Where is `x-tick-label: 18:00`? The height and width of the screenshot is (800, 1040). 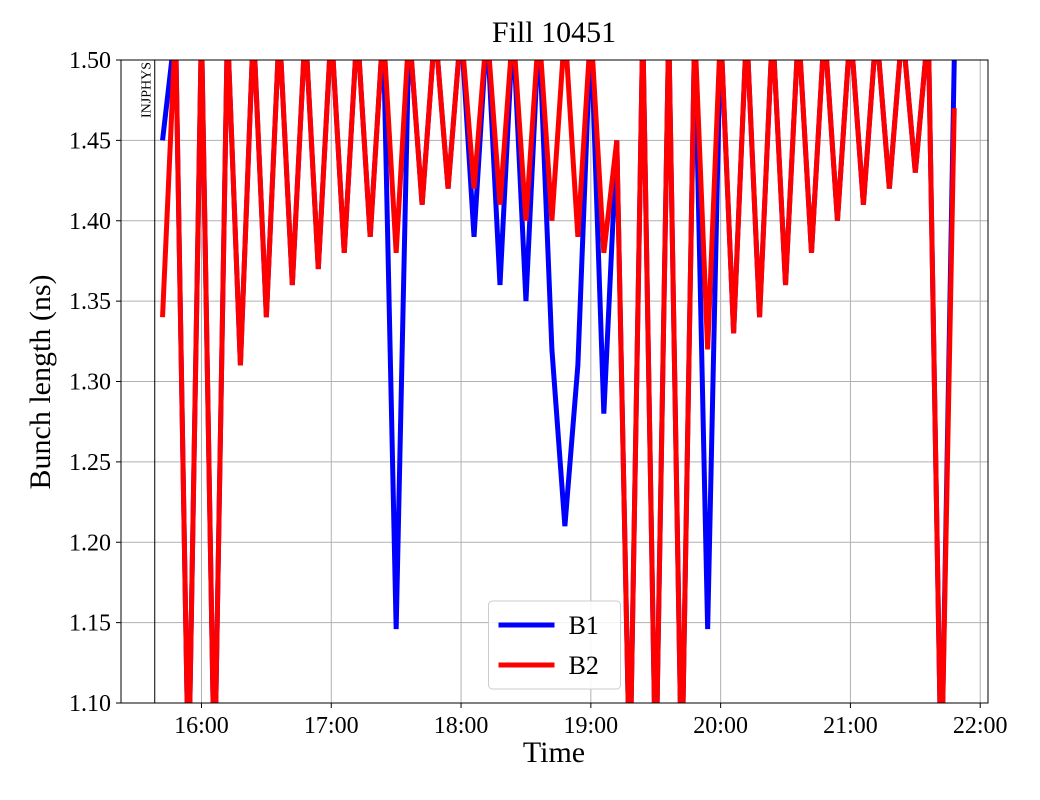
x-tick-label: 18:00 is located at coordinates (461, 726).